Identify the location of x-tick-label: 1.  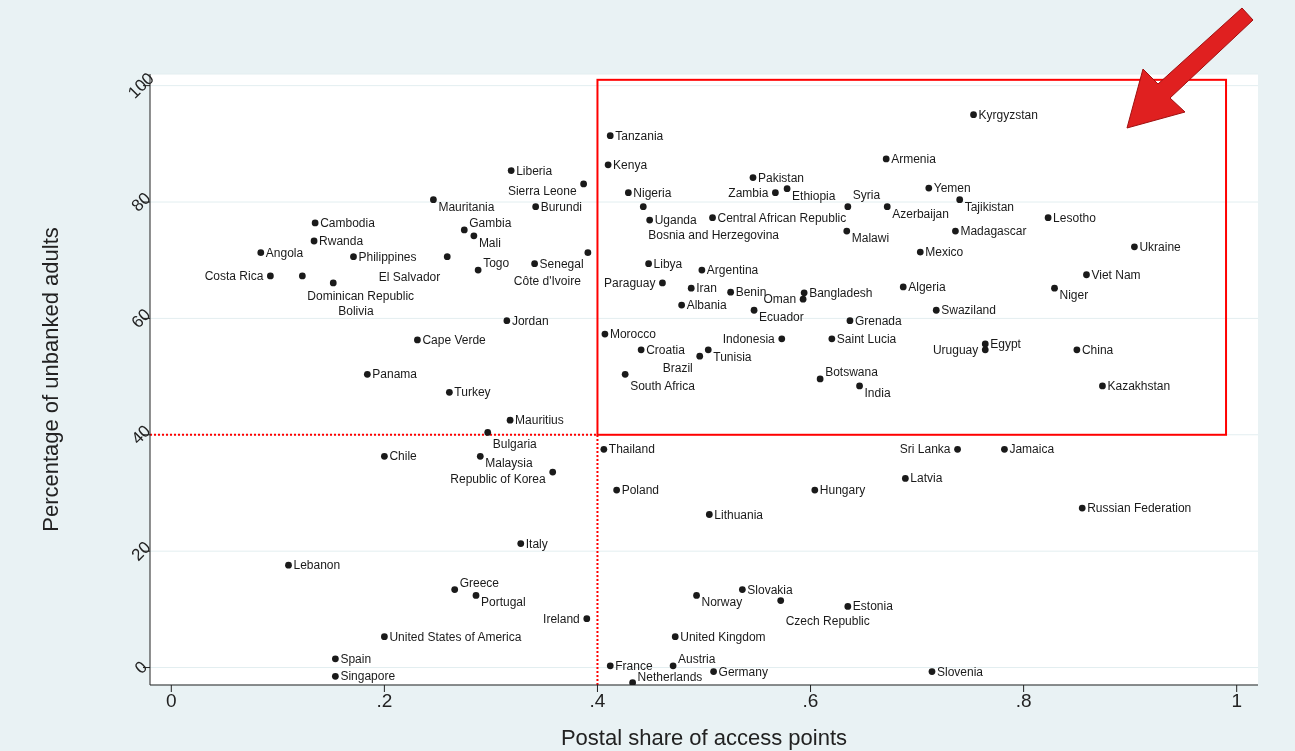
(1236, 701).